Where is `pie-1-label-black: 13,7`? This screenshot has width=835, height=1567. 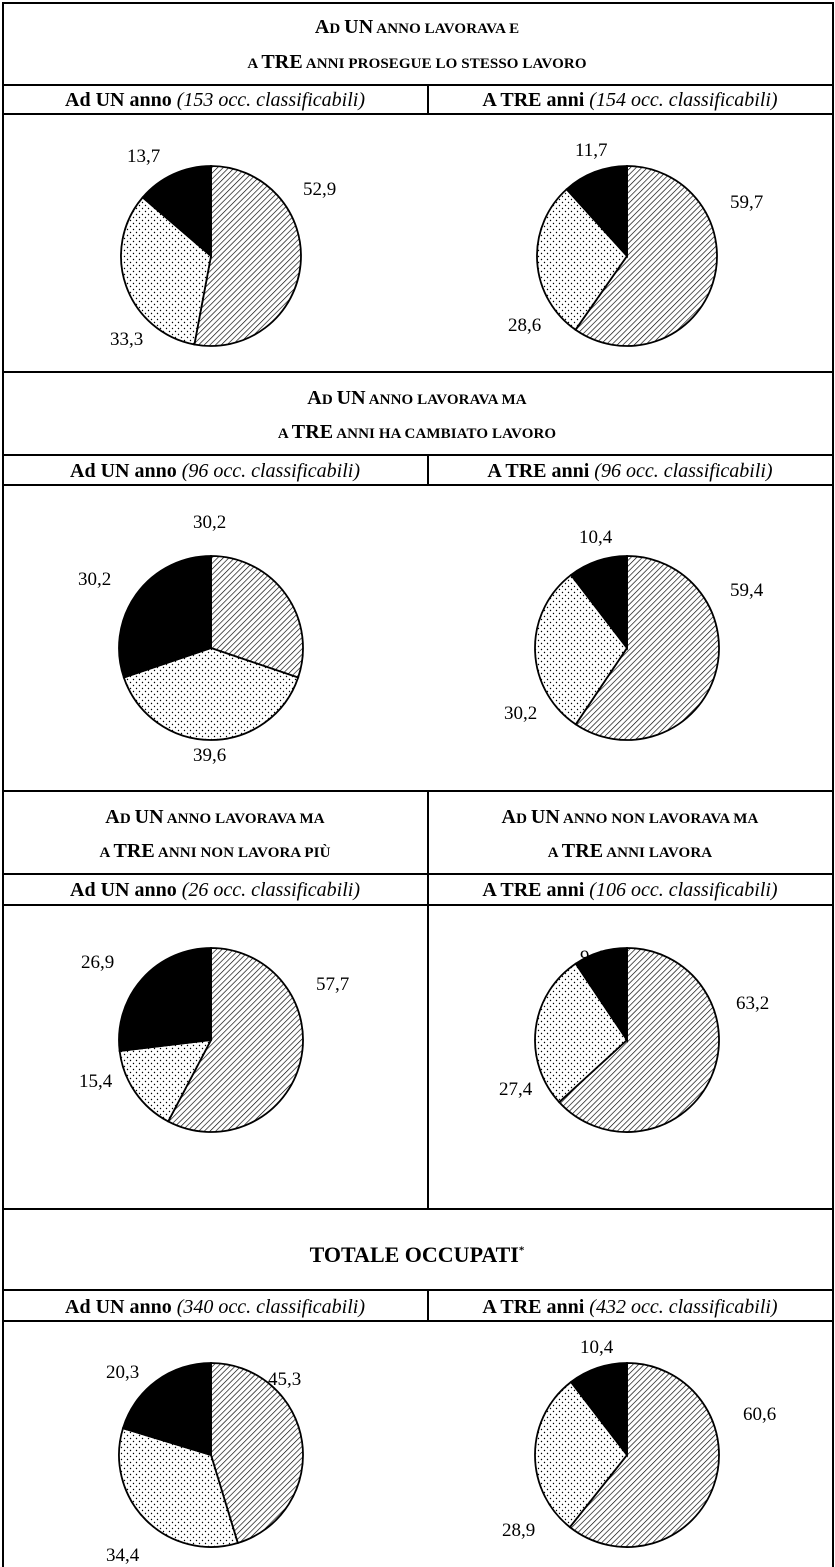 pie-1-label-black: 13,7 is located at coordinates (144, 156).